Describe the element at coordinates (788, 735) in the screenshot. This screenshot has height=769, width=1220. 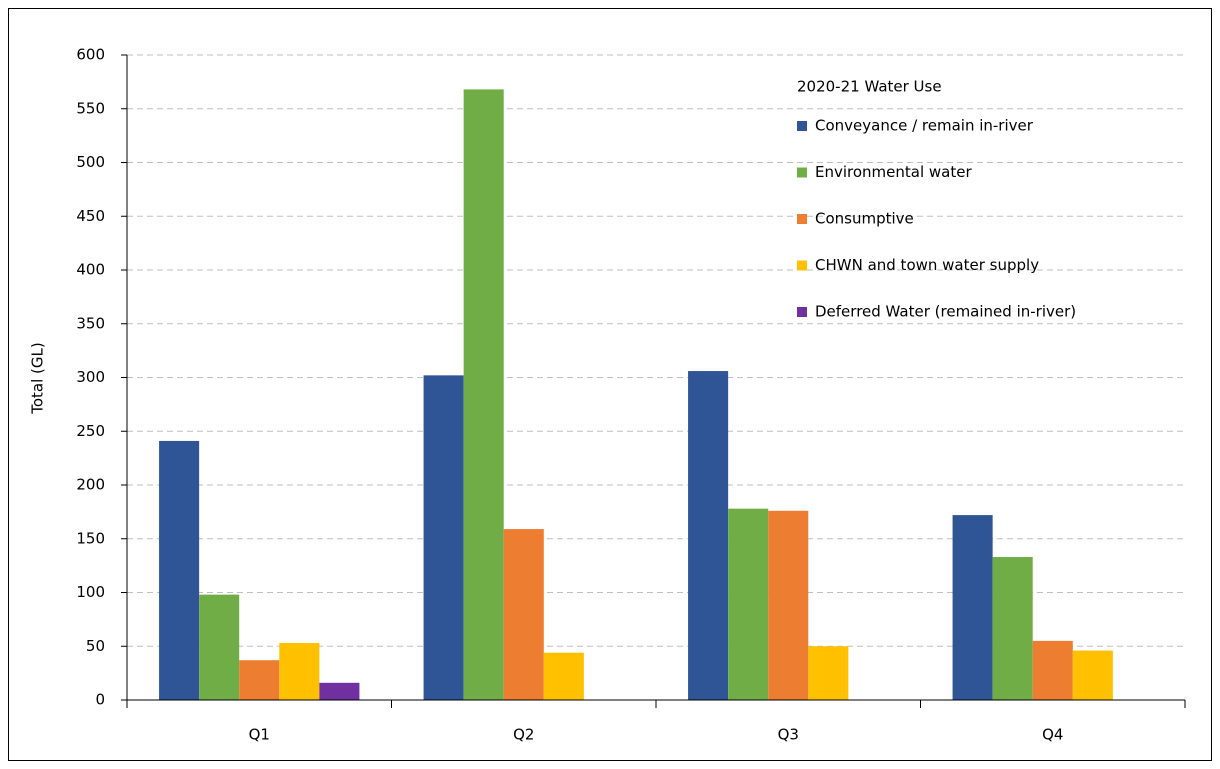
I see `x-tick-label: Q3` at that location.